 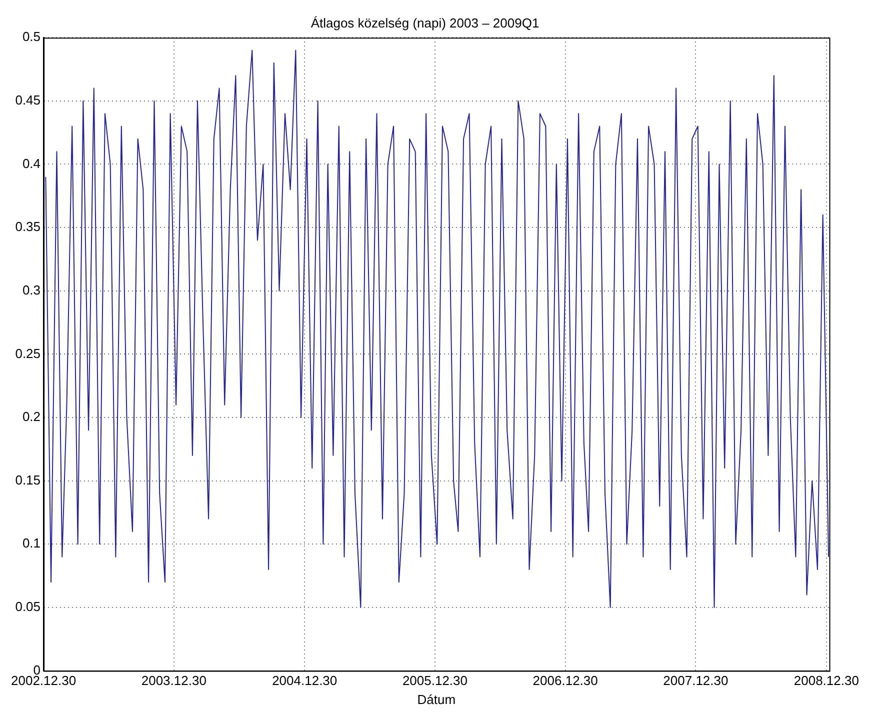 What do you see at coordinates (826, 680) in the screenshot?
I see `x-tick-label: 2008.12.30` at bounding box center [826, 680].